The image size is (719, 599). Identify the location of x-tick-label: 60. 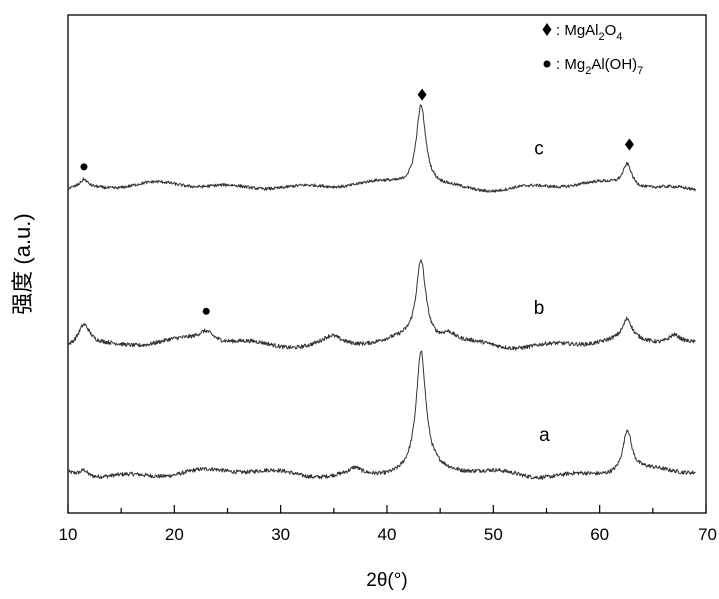
(599, 534).